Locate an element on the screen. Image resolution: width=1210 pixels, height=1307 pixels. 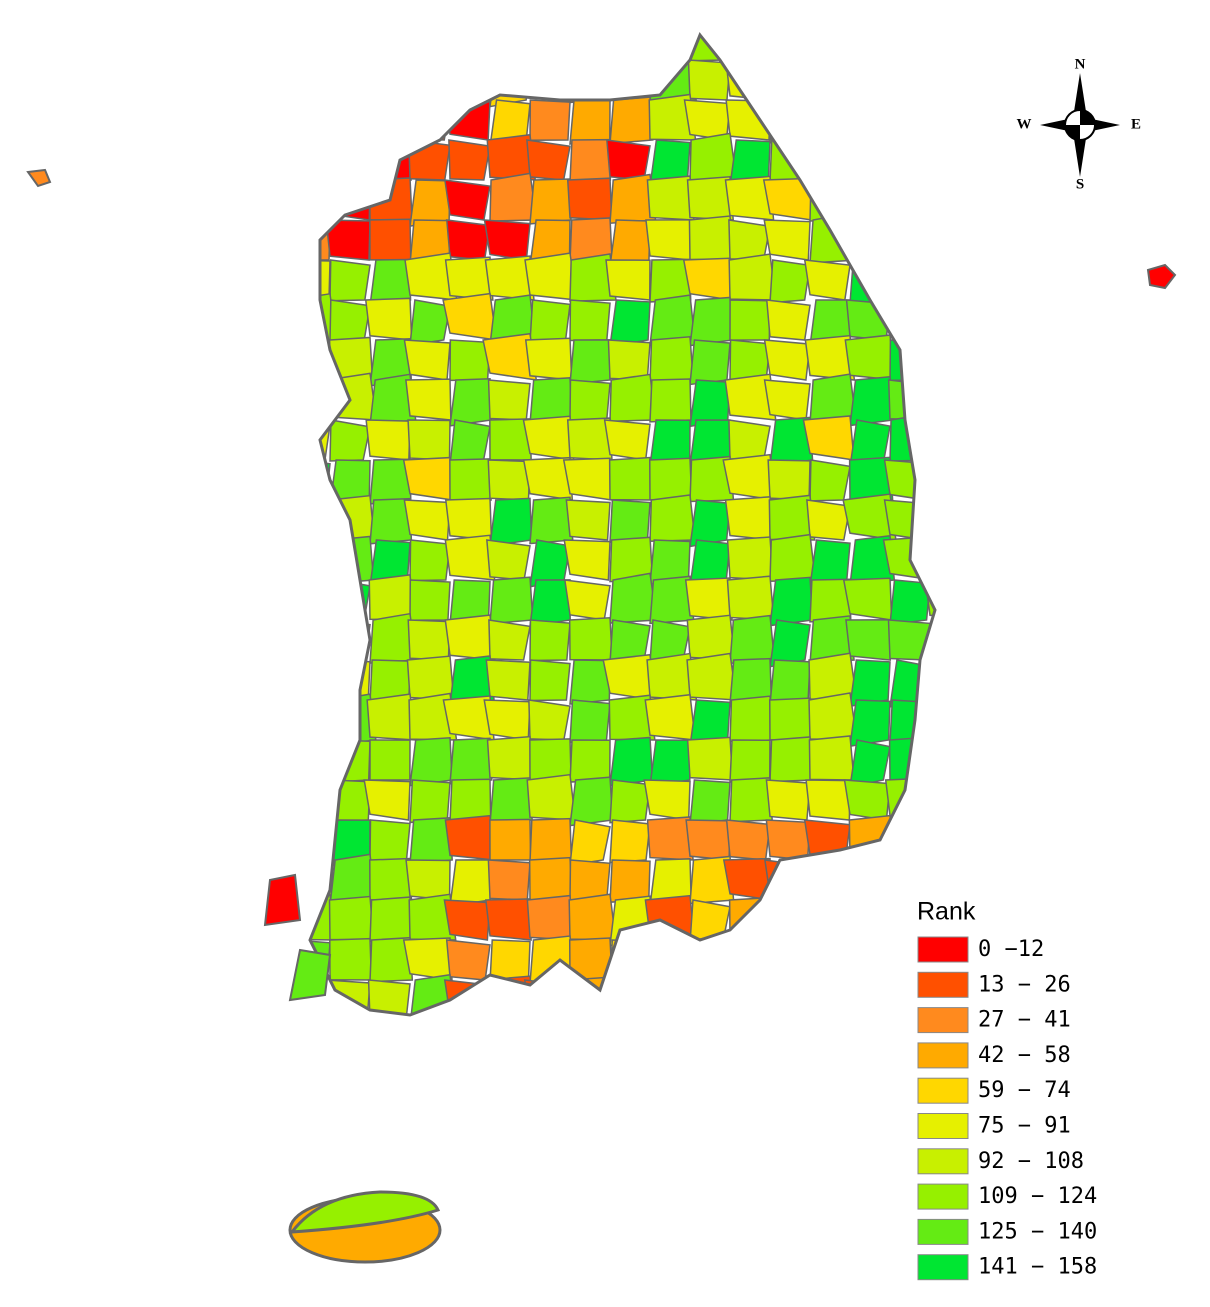
legend-label: 92 − 108 is located at coordinates (1031, 1161).